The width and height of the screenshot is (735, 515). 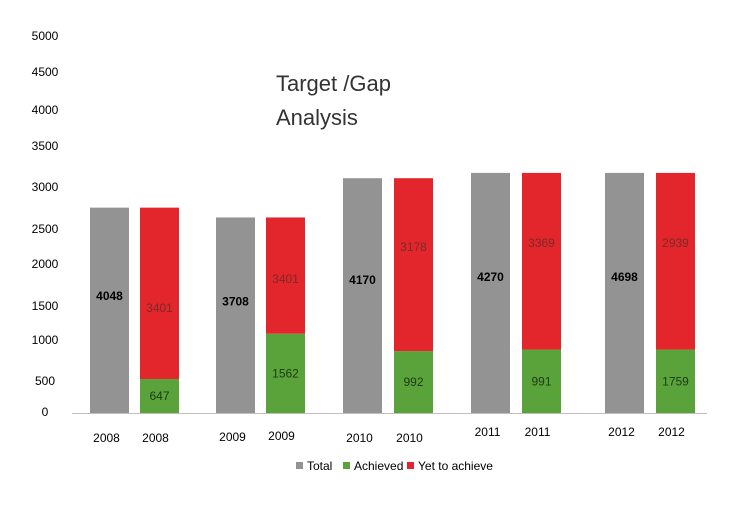 What do you see at coordinates (45, 36) in the screenshot?
I see `y-tick-label: 5000` at bounding box center [45, 36].